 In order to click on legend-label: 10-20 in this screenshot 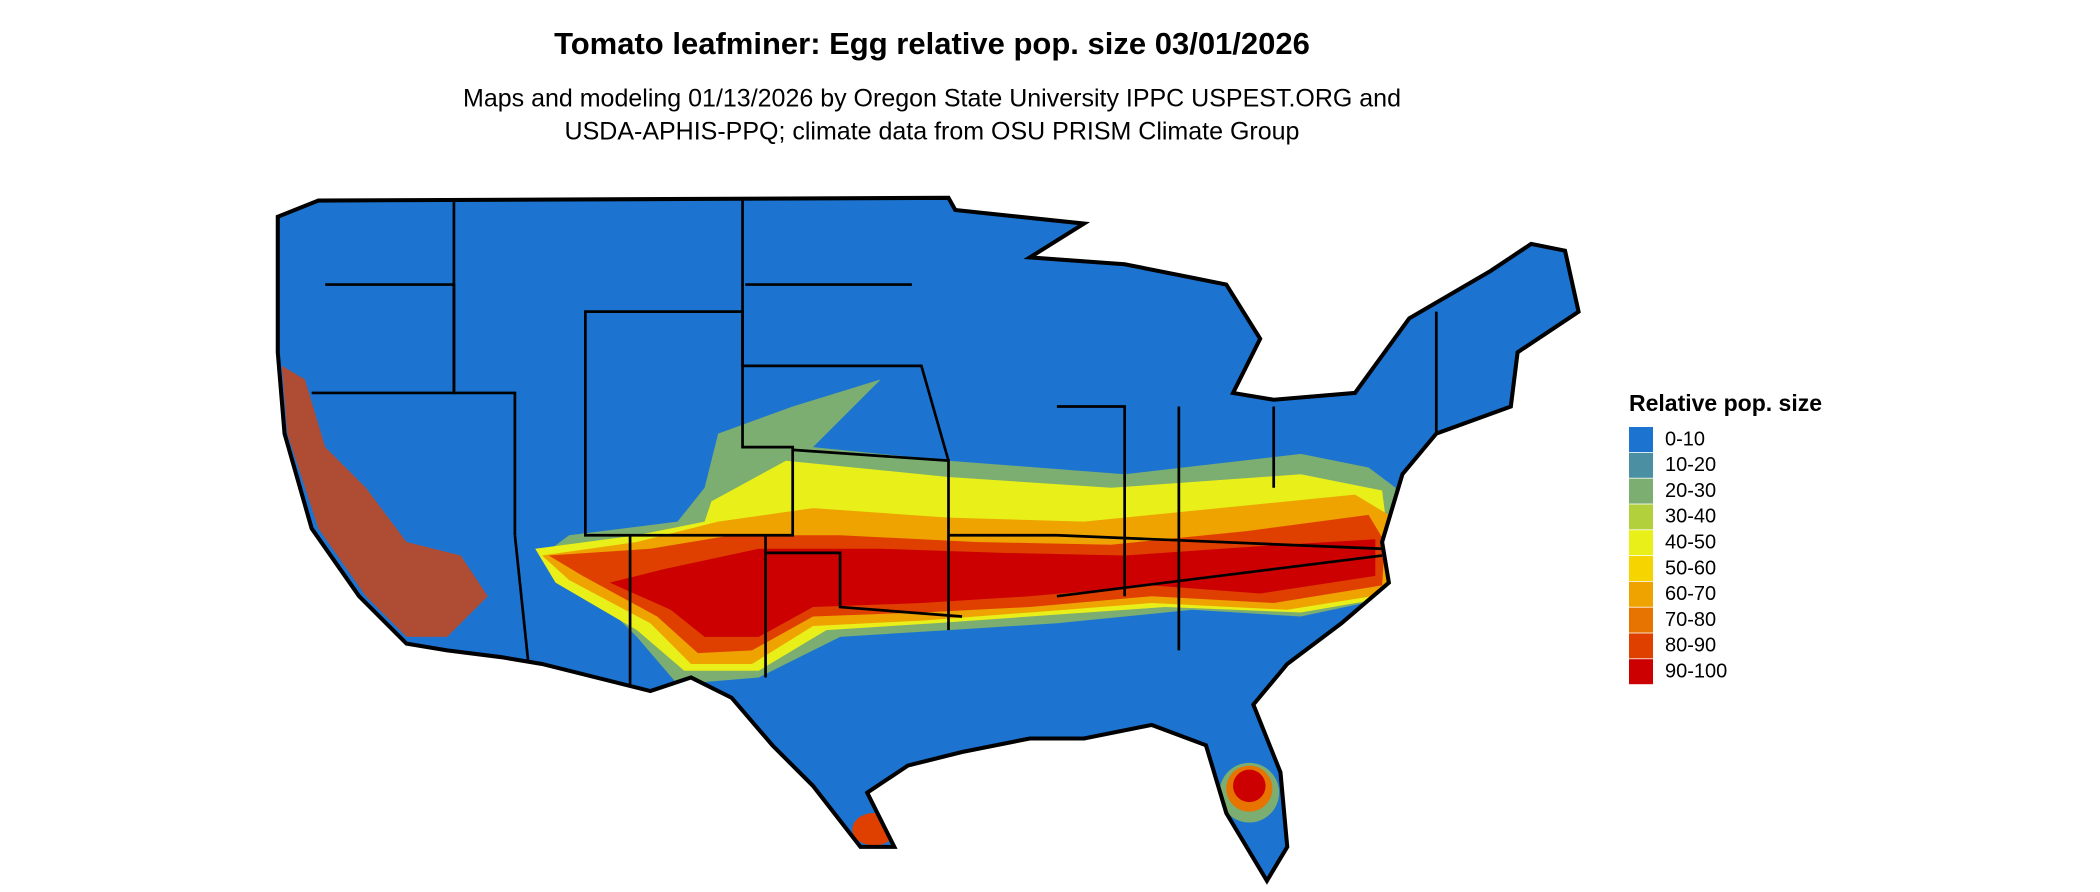, I will do `click(1690, 465)`.